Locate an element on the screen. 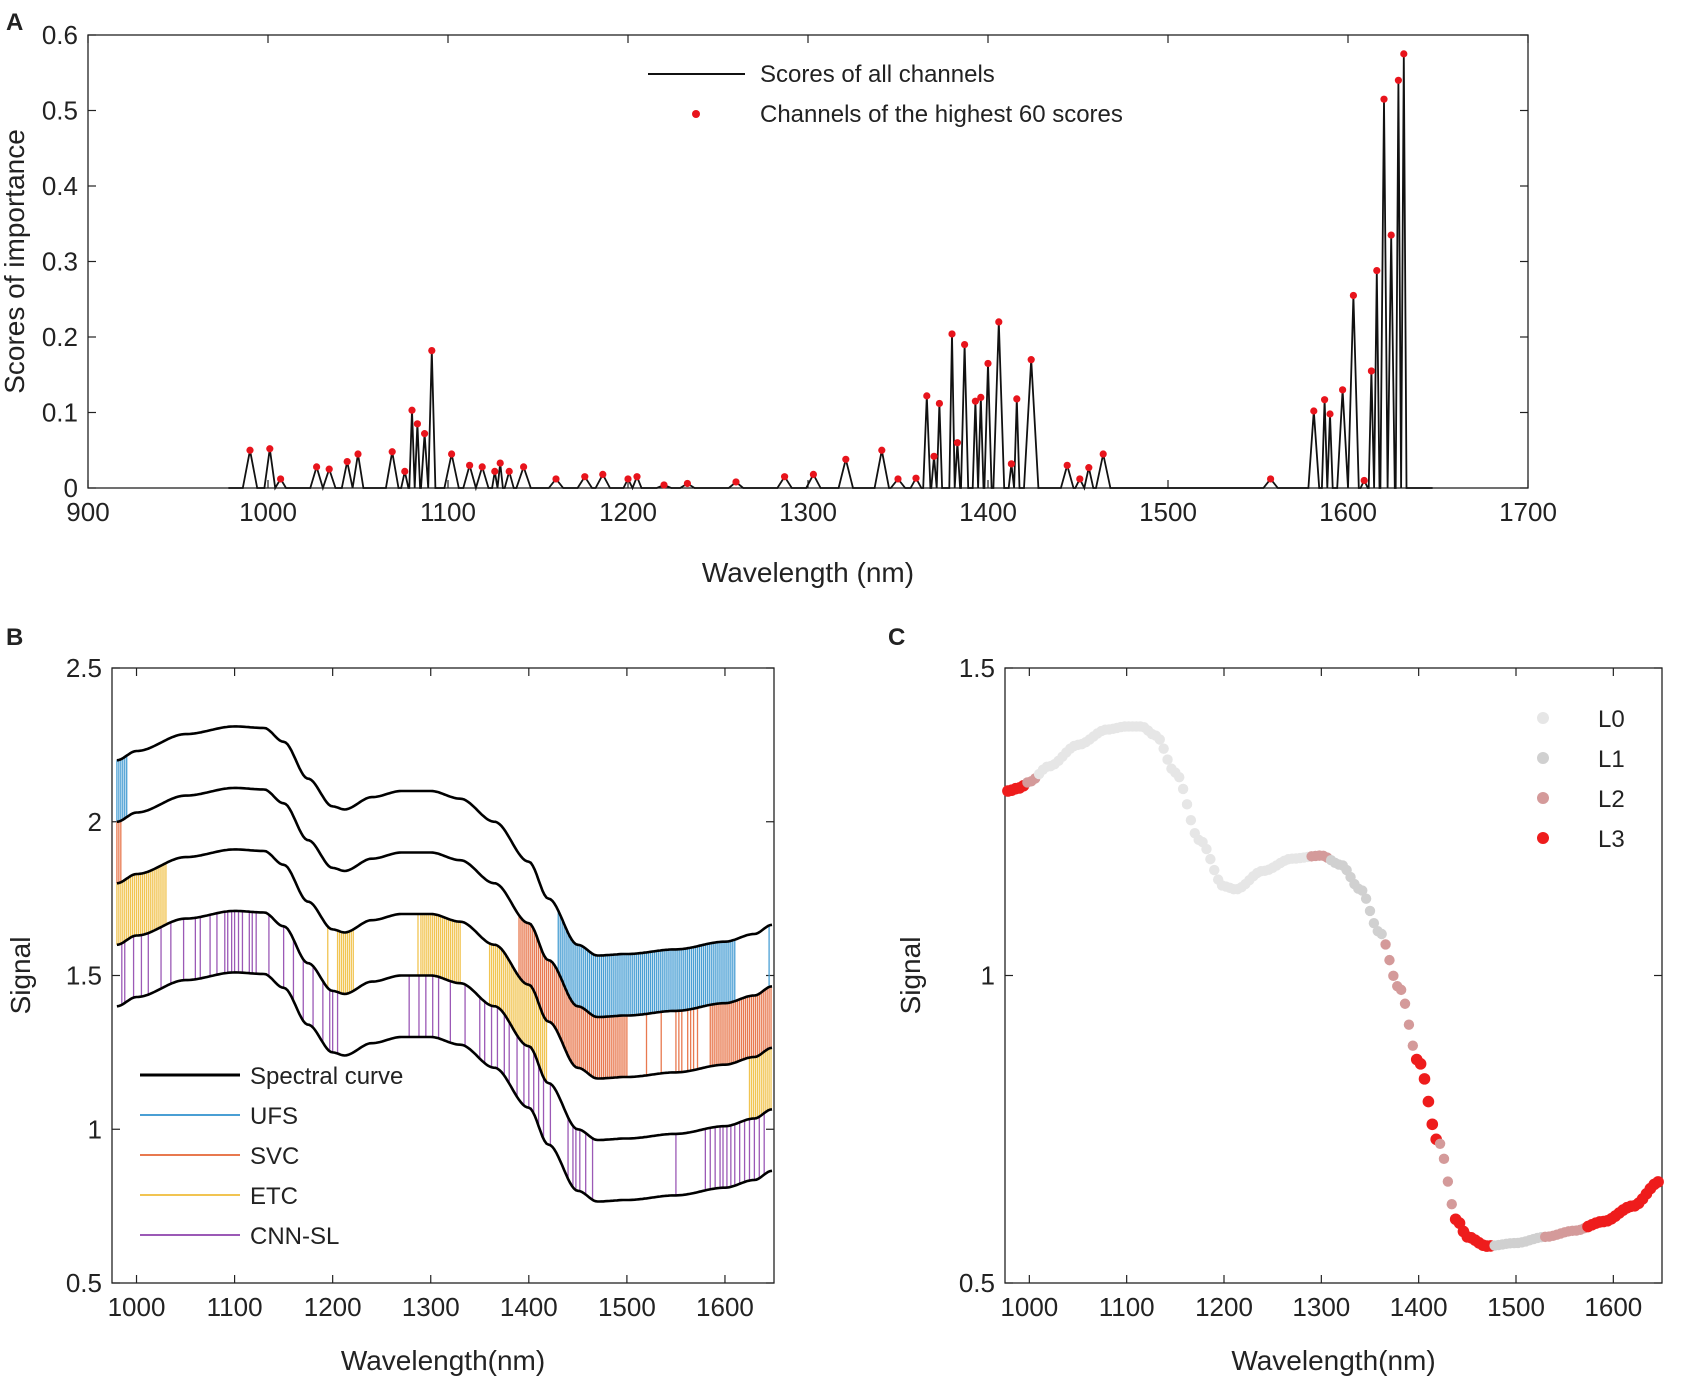 This screenshot has height=1380, width=1700. y-axis-label-a: Scores of importance is located at coordinates (15, 261).